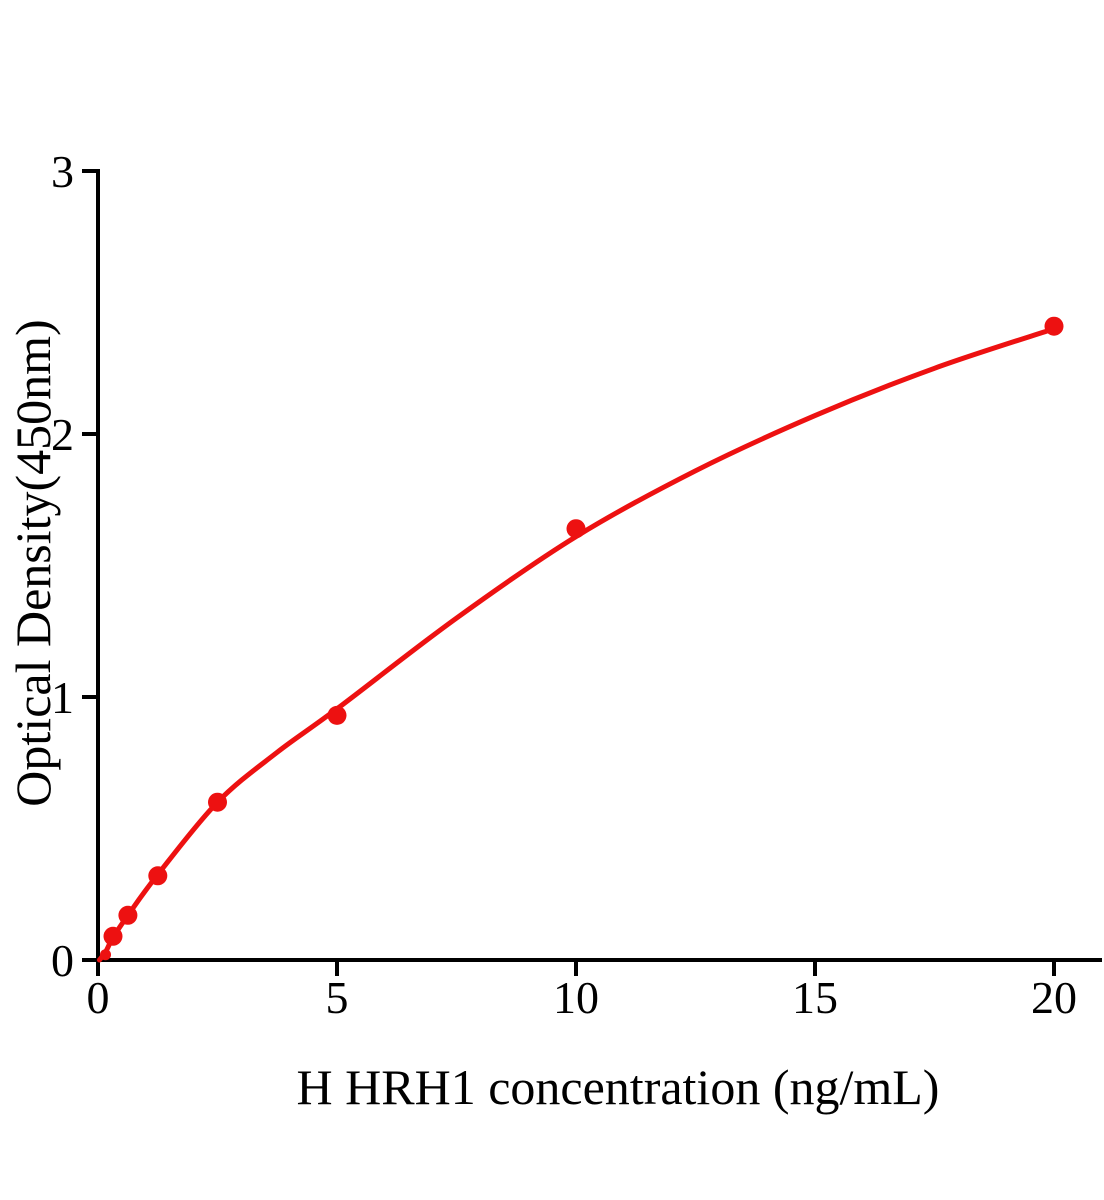  I want to click on x-tick-label: 5, so click(337, 997).